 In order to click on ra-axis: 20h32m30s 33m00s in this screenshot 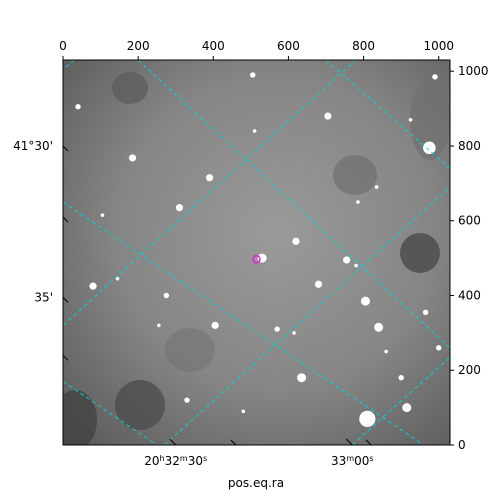, I will do `click(259, 453)`.